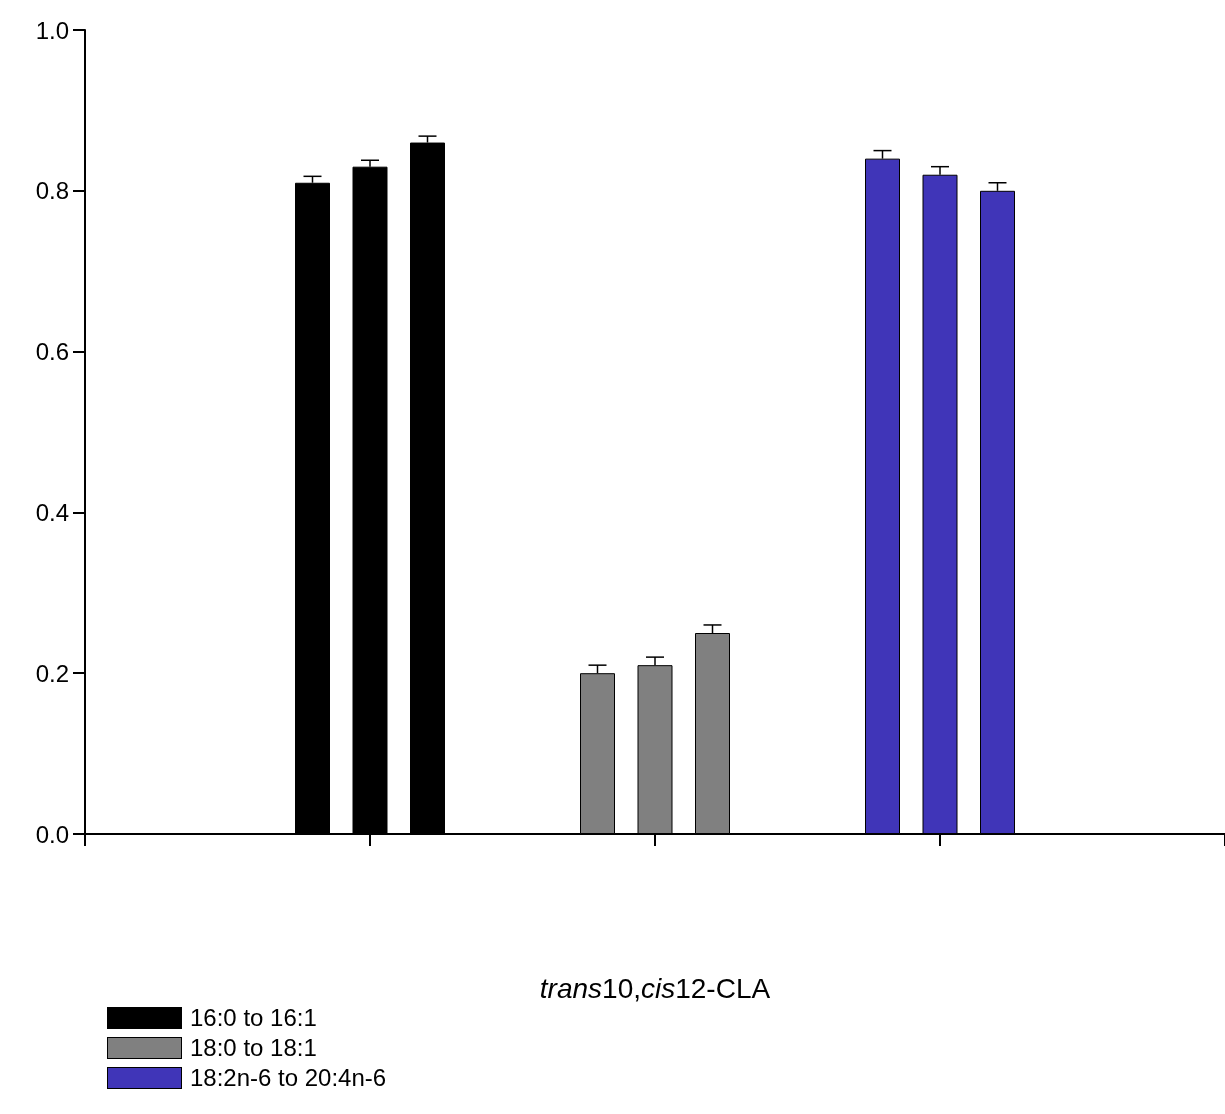  What do you see at coordinates (288, 1078) in the screenshot?
I see `text: 18:2n-6 to 20:4n-6` at bounding box center [288, 1078].